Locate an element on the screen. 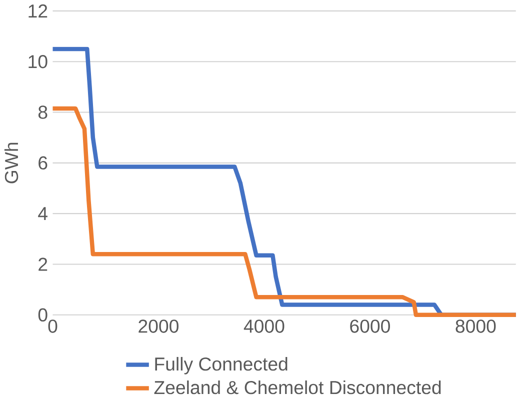  y-tick-label: 0 is located at coordinates (43, 315).